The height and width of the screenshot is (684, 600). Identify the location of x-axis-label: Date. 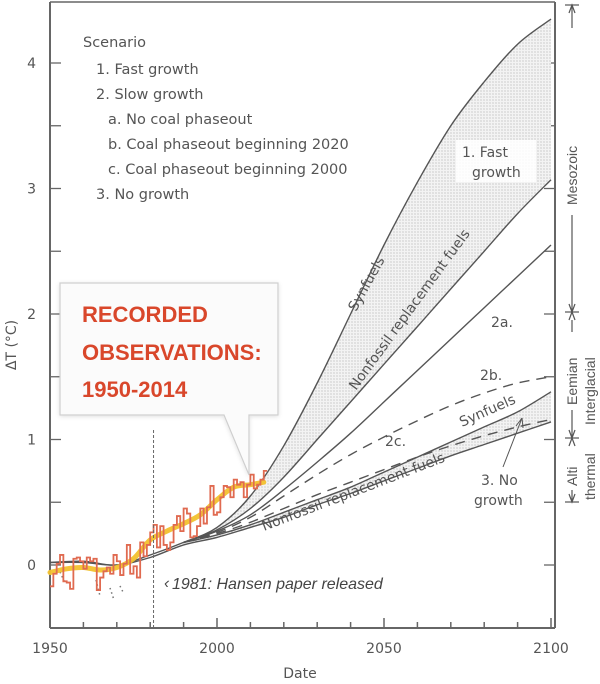
(299, 674).